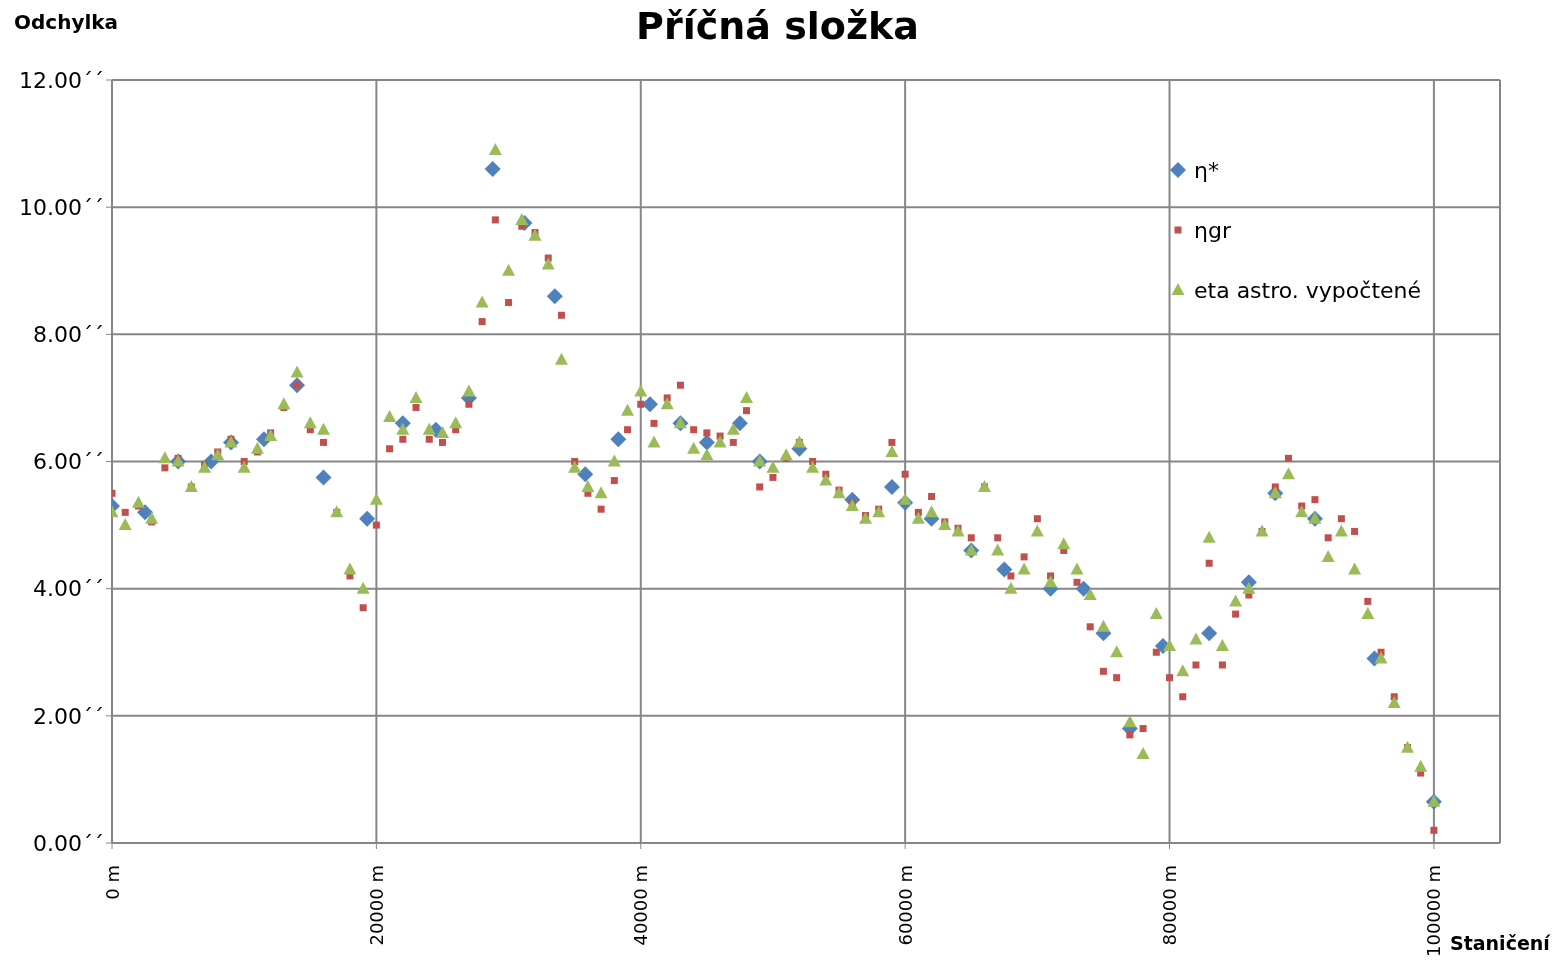  I want to click on legend-label: η*, so click(1206, 170).